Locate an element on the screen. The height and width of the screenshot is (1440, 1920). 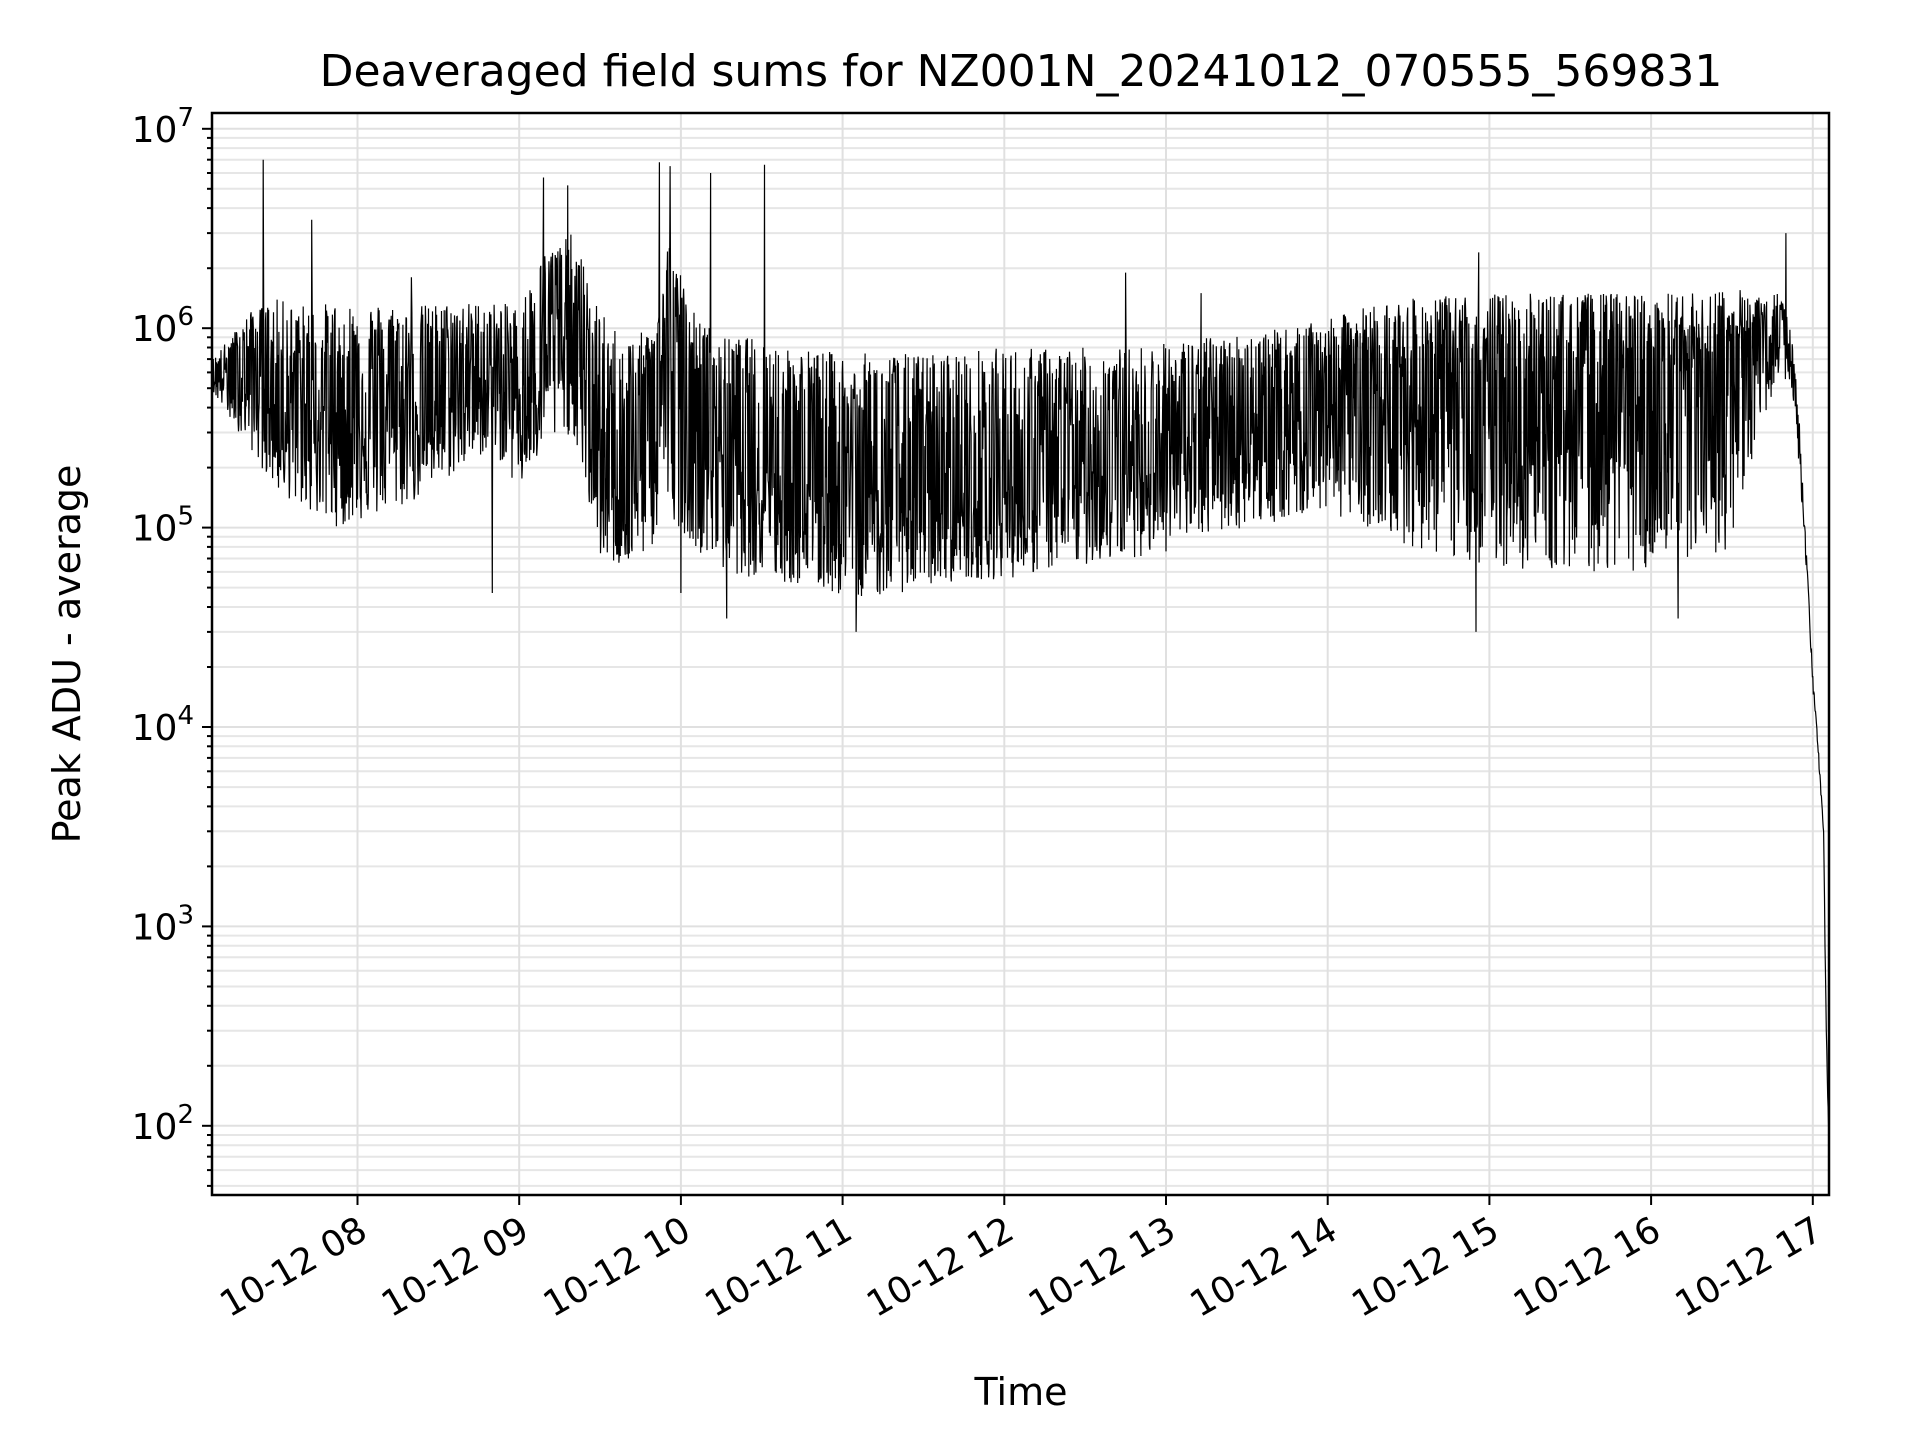
y-tick-label: 10⁵ is located at coordinates (163, 526).